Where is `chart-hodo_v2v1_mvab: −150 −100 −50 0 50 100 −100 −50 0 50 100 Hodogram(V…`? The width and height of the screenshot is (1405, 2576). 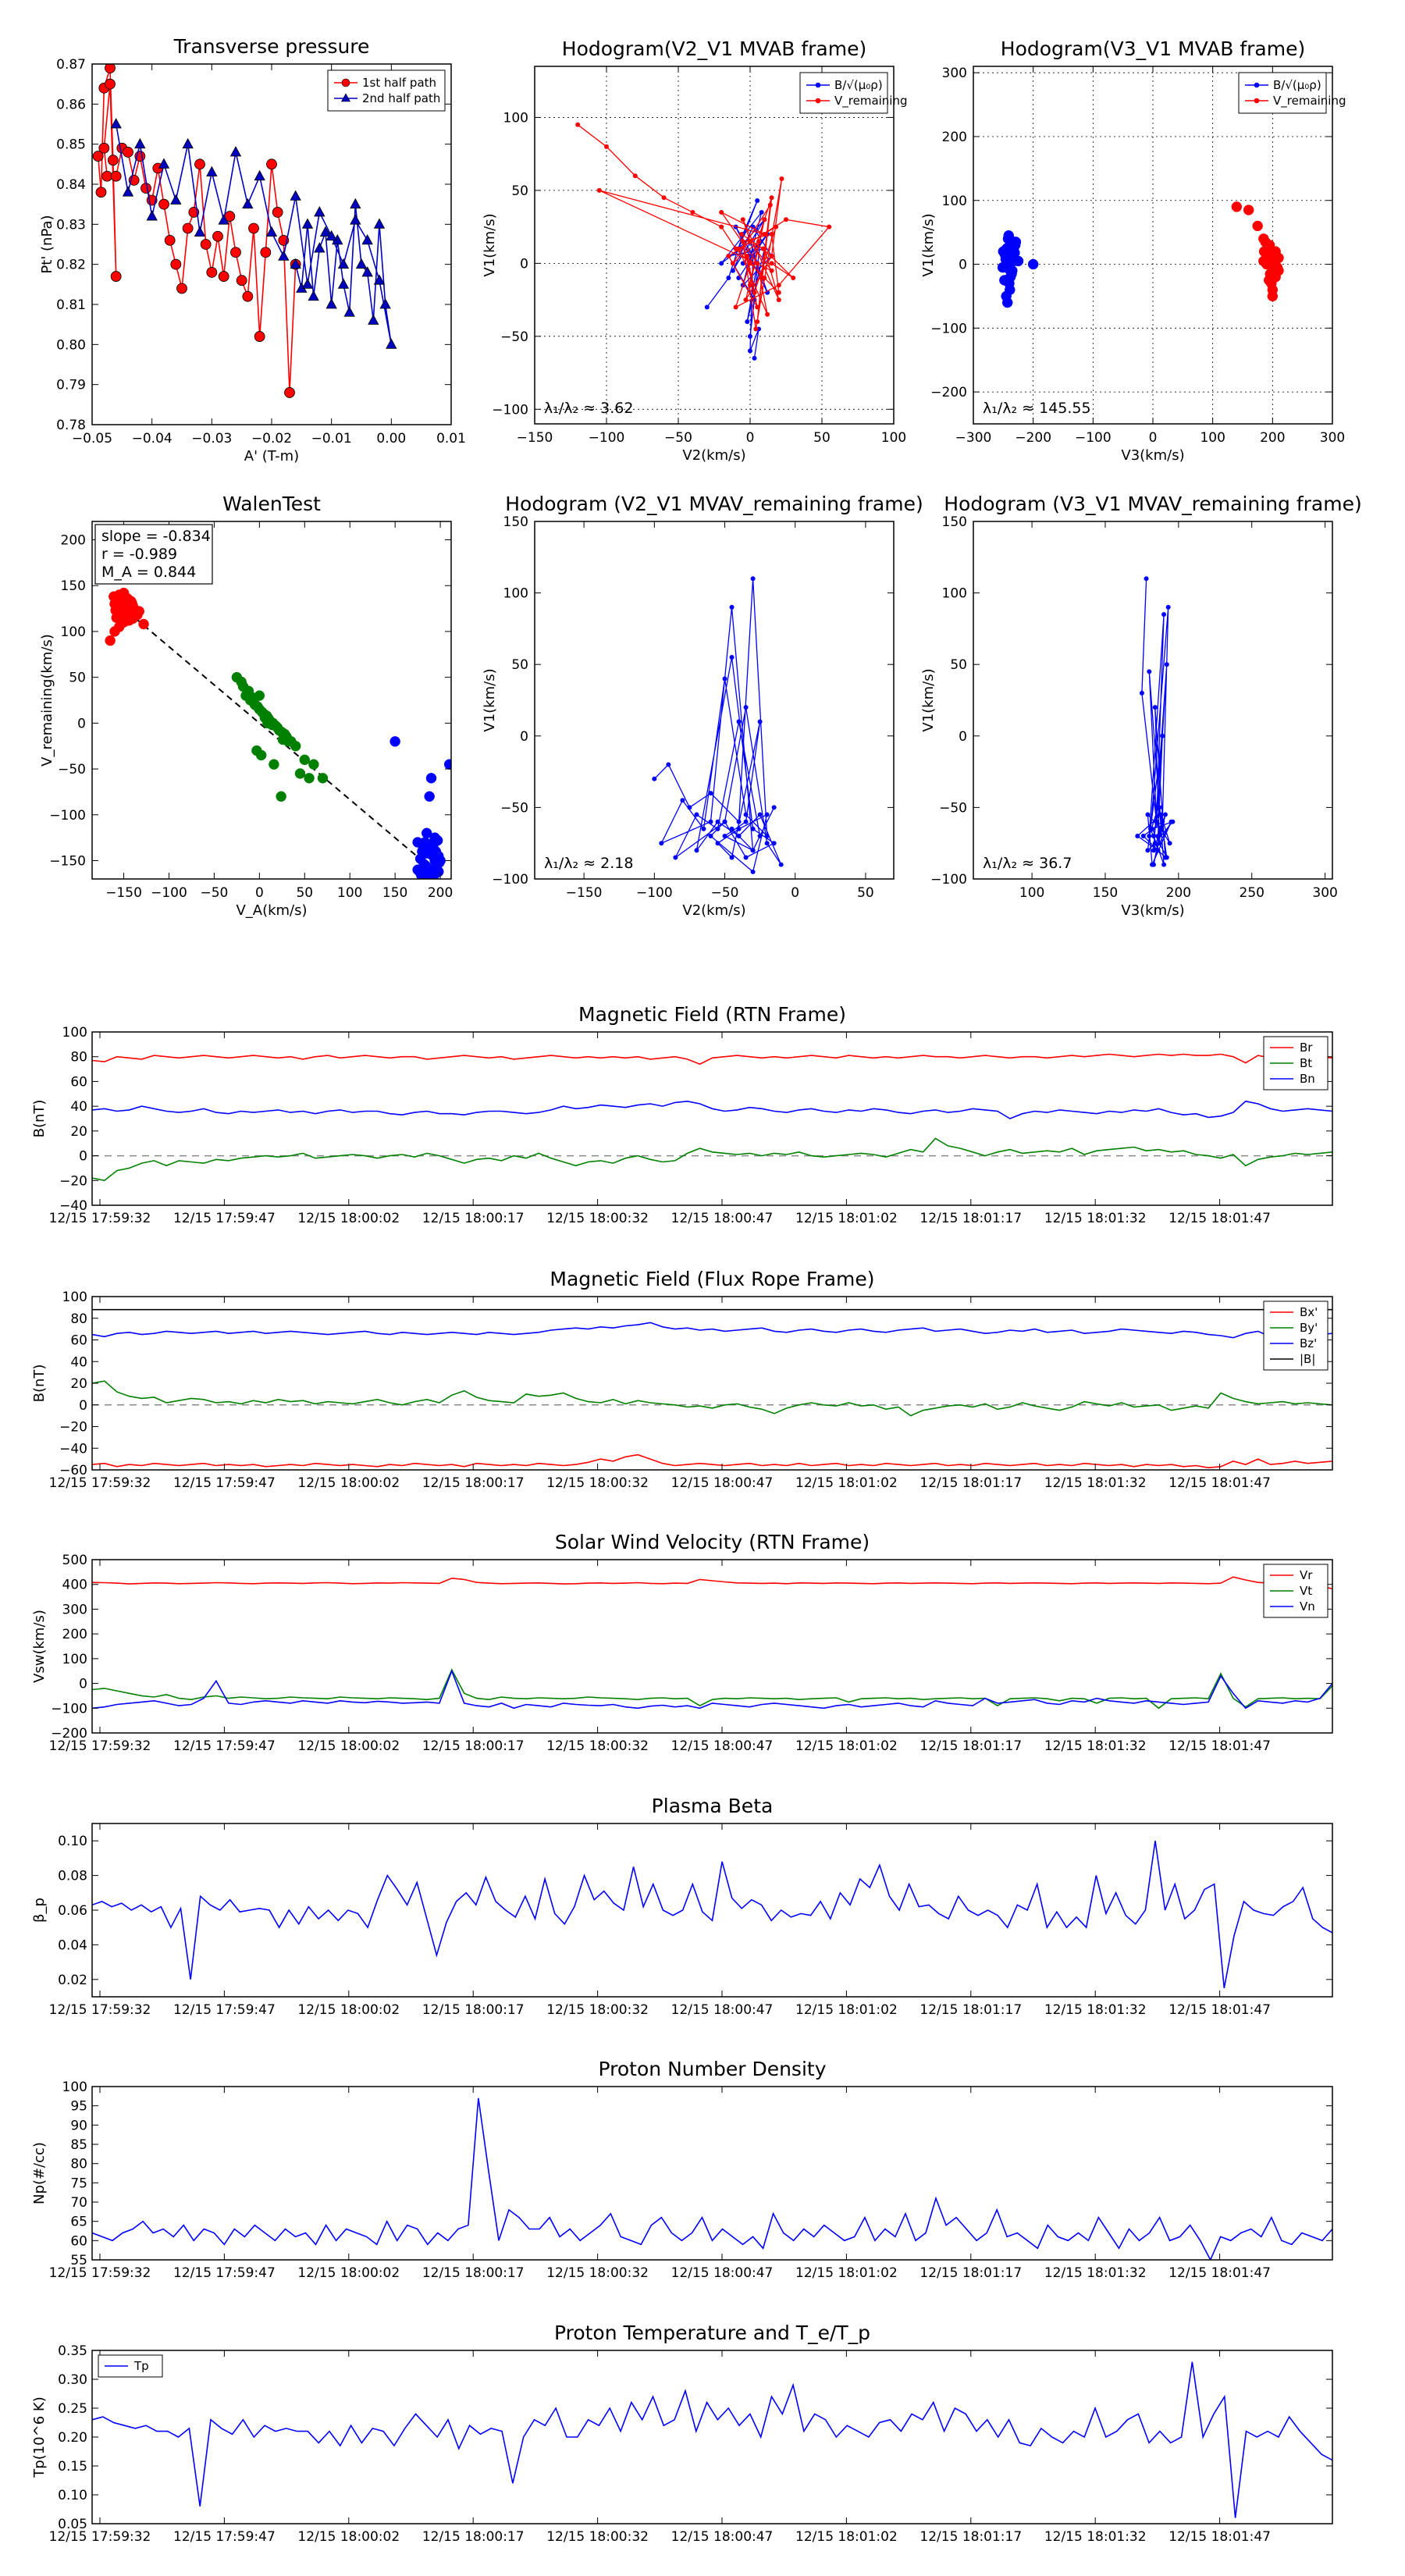 chart-hodo_v2v1_mvab: −150 −100 −50 0 50 100 −100 −50 0 50 100 Hodogram(V… is located at coordinates (695, 250).